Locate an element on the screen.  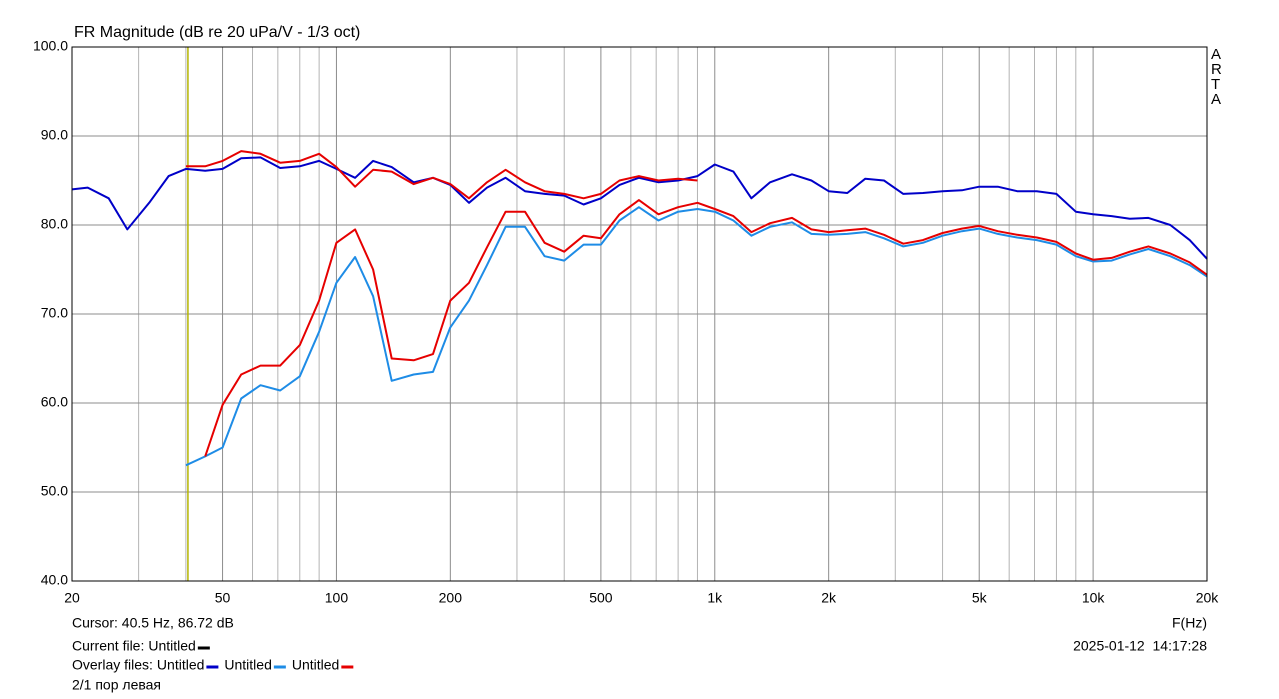
y-tick-label: 60.0 is located at coordinates (54, 402).